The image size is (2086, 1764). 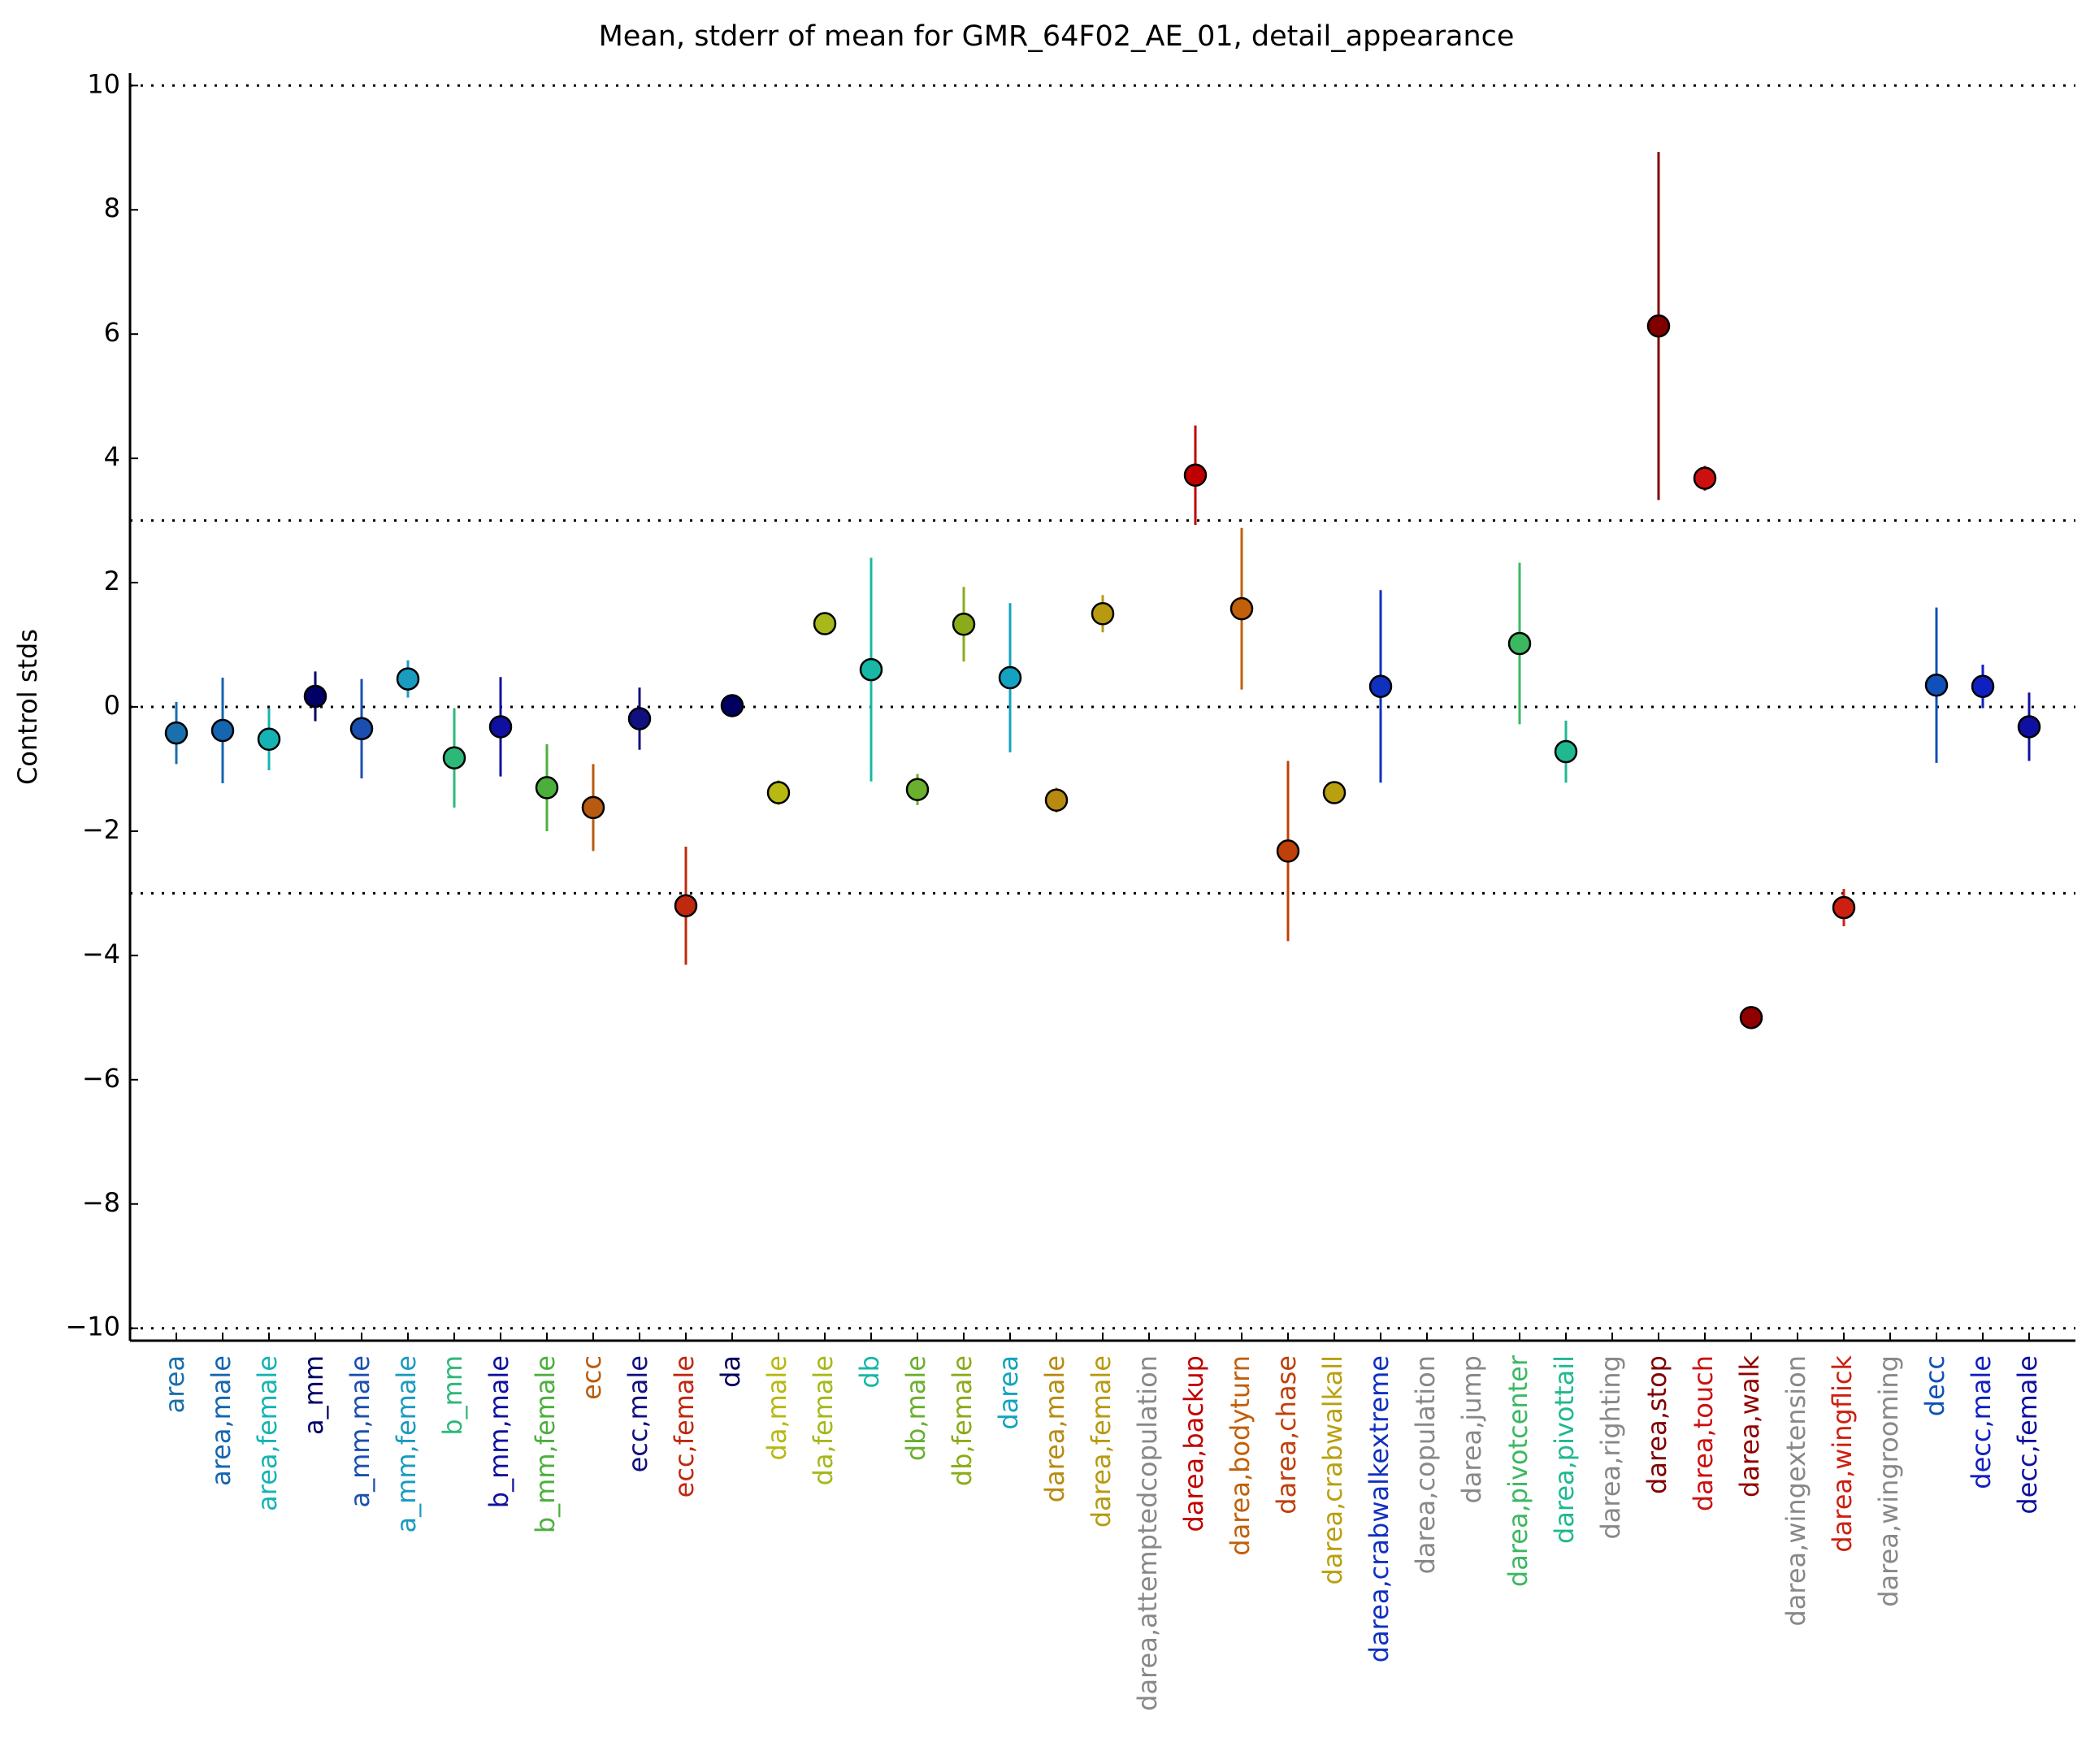 What do you see at coordinates (1518, 1470) in the screenshot?
I see `x-tick-label: darea,pivotcenter` at bounding box center [1518, 1470].